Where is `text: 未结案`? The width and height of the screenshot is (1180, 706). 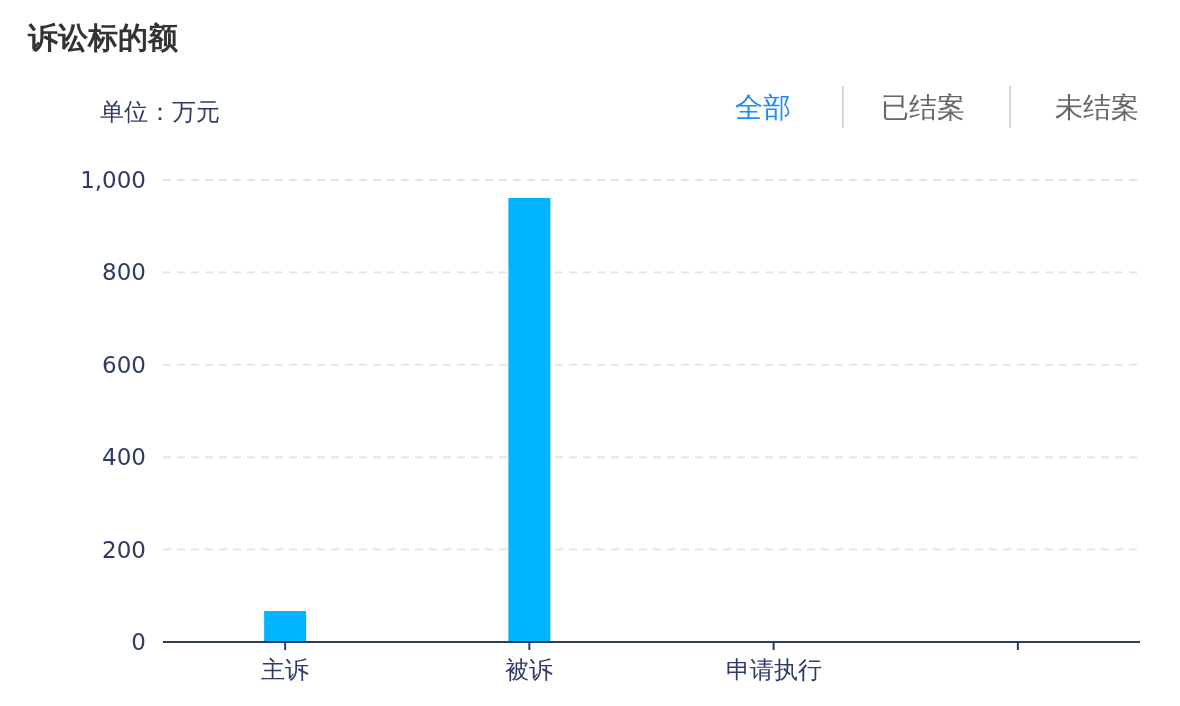
text: 未结案 is located at coordinates (1097, 107).